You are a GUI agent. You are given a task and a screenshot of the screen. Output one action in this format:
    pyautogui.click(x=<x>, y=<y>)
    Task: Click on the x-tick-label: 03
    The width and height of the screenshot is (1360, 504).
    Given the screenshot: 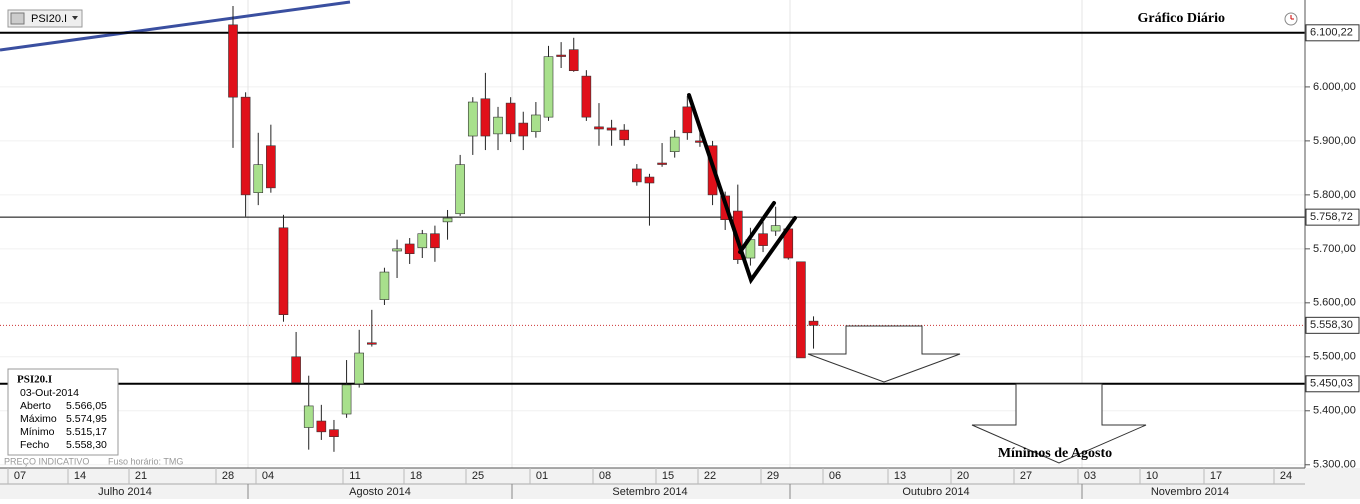 What is the action you would take?
    pyautogui.click(x=1090, y=476)
    